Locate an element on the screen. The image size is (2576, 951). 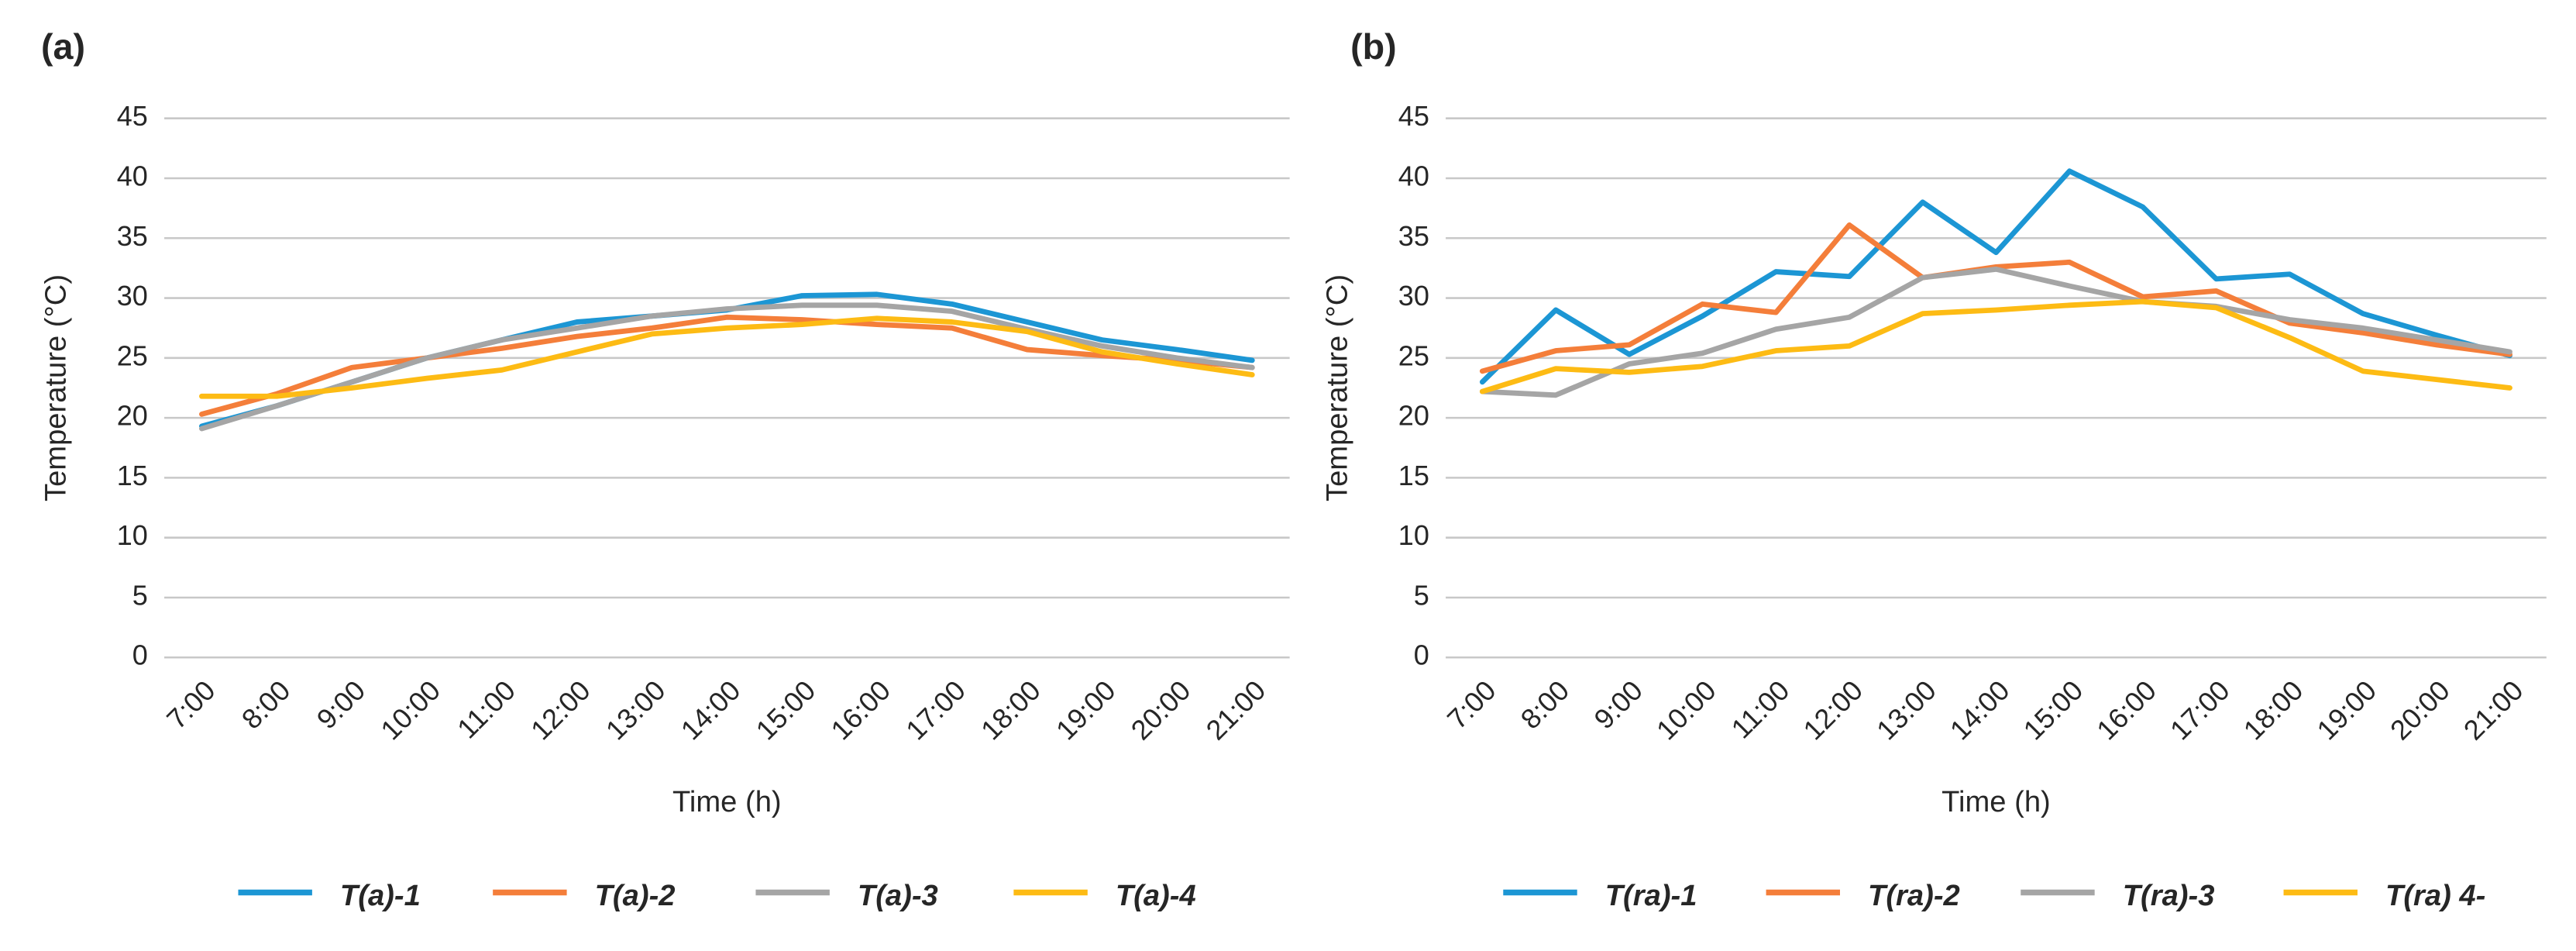
legend-label: T(ra) 4- is located at coordinates (2435, 895).